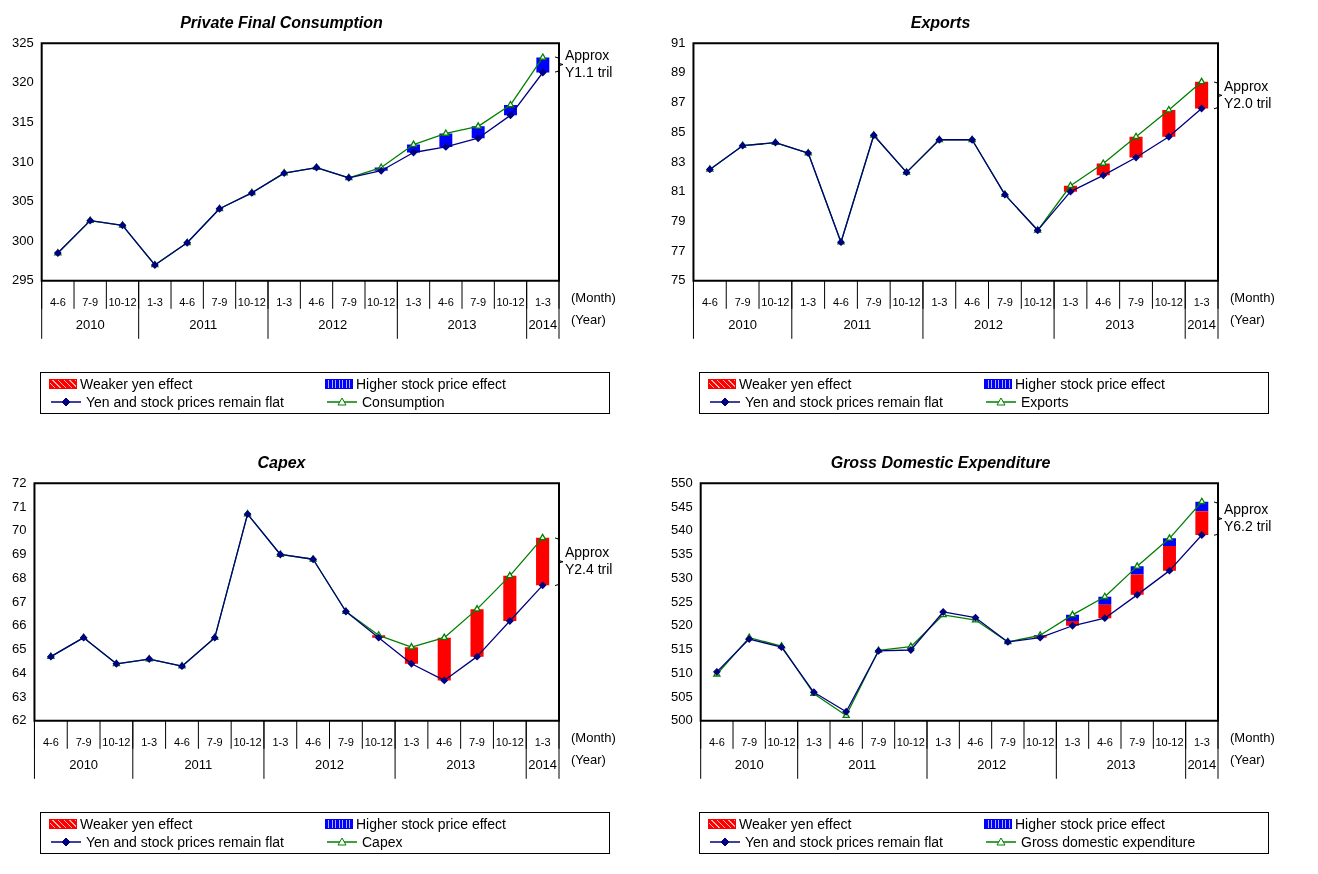  What do you see at coordinates (19, 482) in the screenshot?
I see `y-tick-label: 72` at bounding box center [19, 482].